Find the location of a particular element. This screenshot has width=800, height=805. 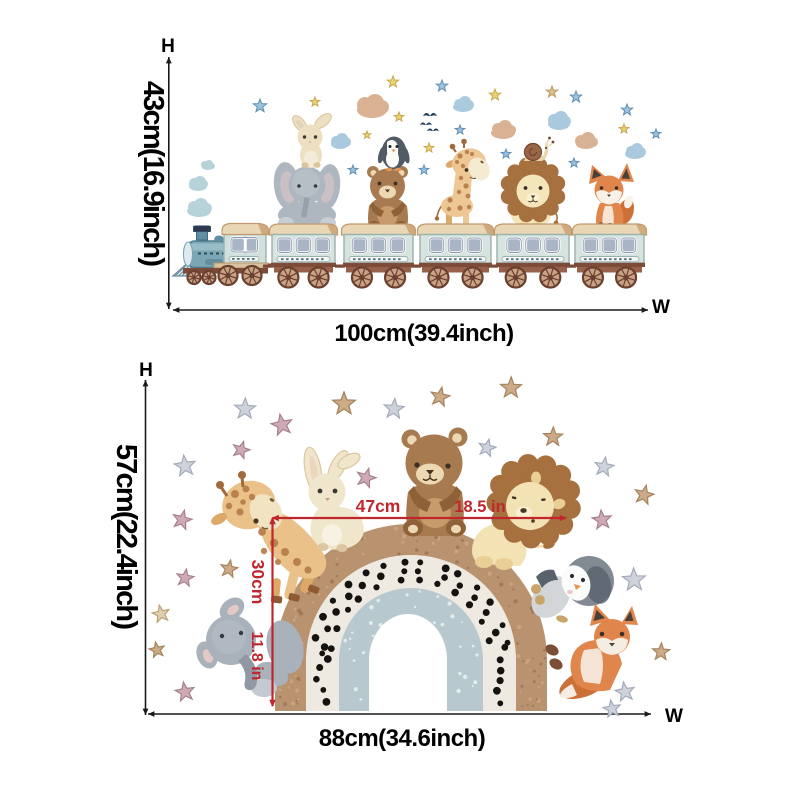

svg-text: 100cm(39.4inch) is located at coordinates (423, 333).